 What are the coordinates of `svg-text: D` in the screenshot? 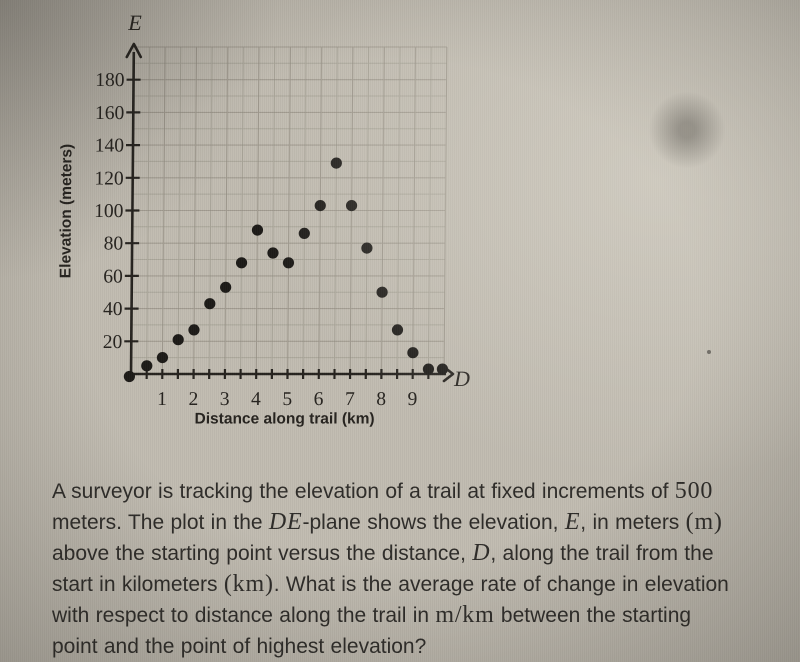 It's located at (461, 378).